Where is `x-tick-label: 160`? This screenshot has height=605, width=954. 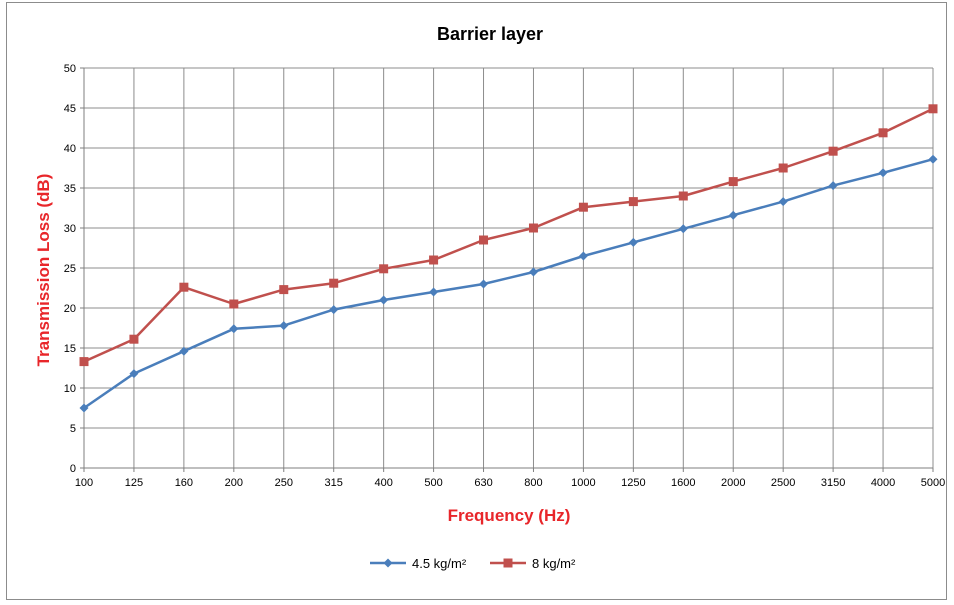 x-tick-label: 160 is located at coordinates (184, 483).